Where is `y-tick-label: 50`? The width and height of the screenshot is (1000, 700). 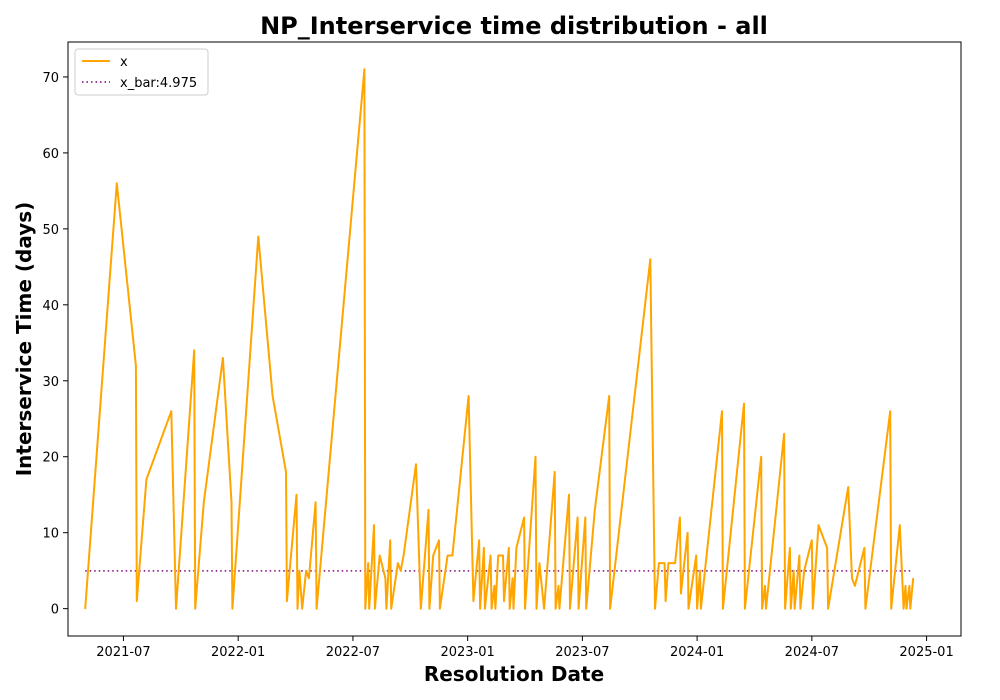
y-tick-label: 50 is located at coordinates (50, 230).